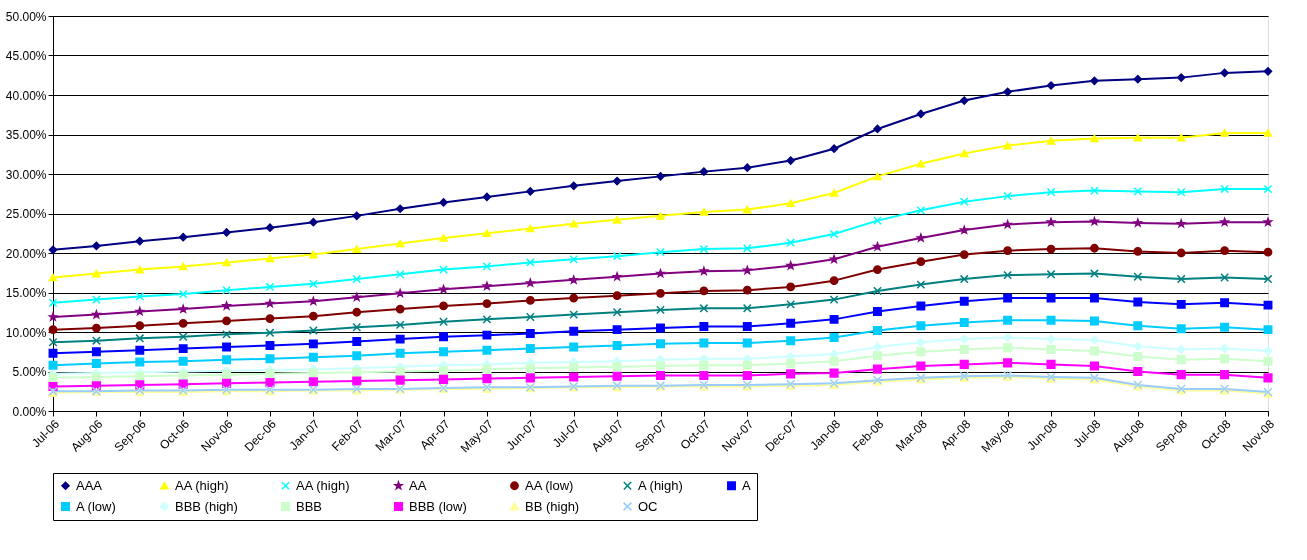 The width and height of the screenshot is (1307, 560). Describe the element at coordinates (26, 332) in the screenshot. I see `y-tick-label: 10.00%` at that location.